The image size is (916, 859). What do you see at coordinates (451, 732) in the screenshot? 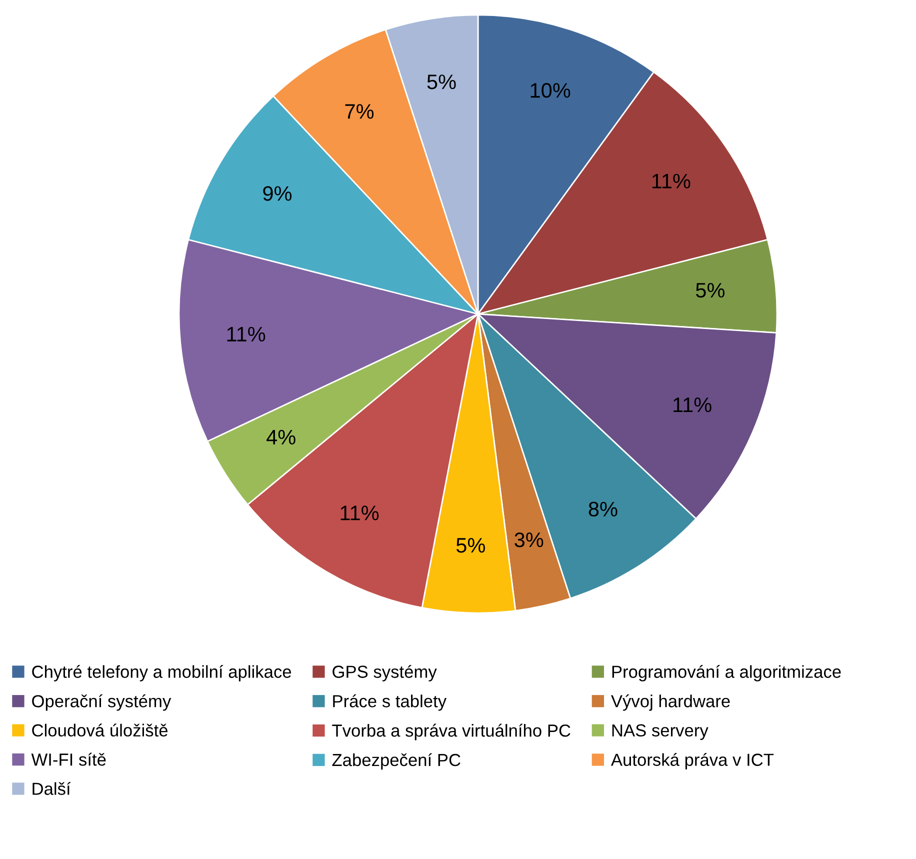
I see `legend-label: Tvorba a správa virtuálního PC` at bounding box center [451, 732].